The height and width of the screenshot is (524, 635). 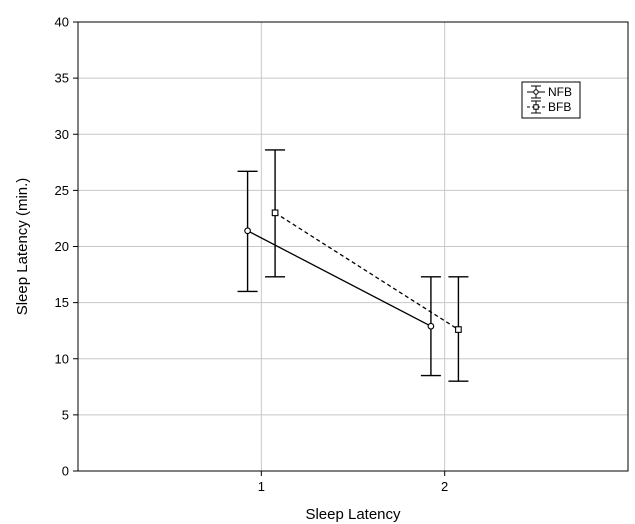 What do you see at coordinates (62, 302) in the screenshot?
I see `y-tick-label: 15` at bounding box center [62, 302].